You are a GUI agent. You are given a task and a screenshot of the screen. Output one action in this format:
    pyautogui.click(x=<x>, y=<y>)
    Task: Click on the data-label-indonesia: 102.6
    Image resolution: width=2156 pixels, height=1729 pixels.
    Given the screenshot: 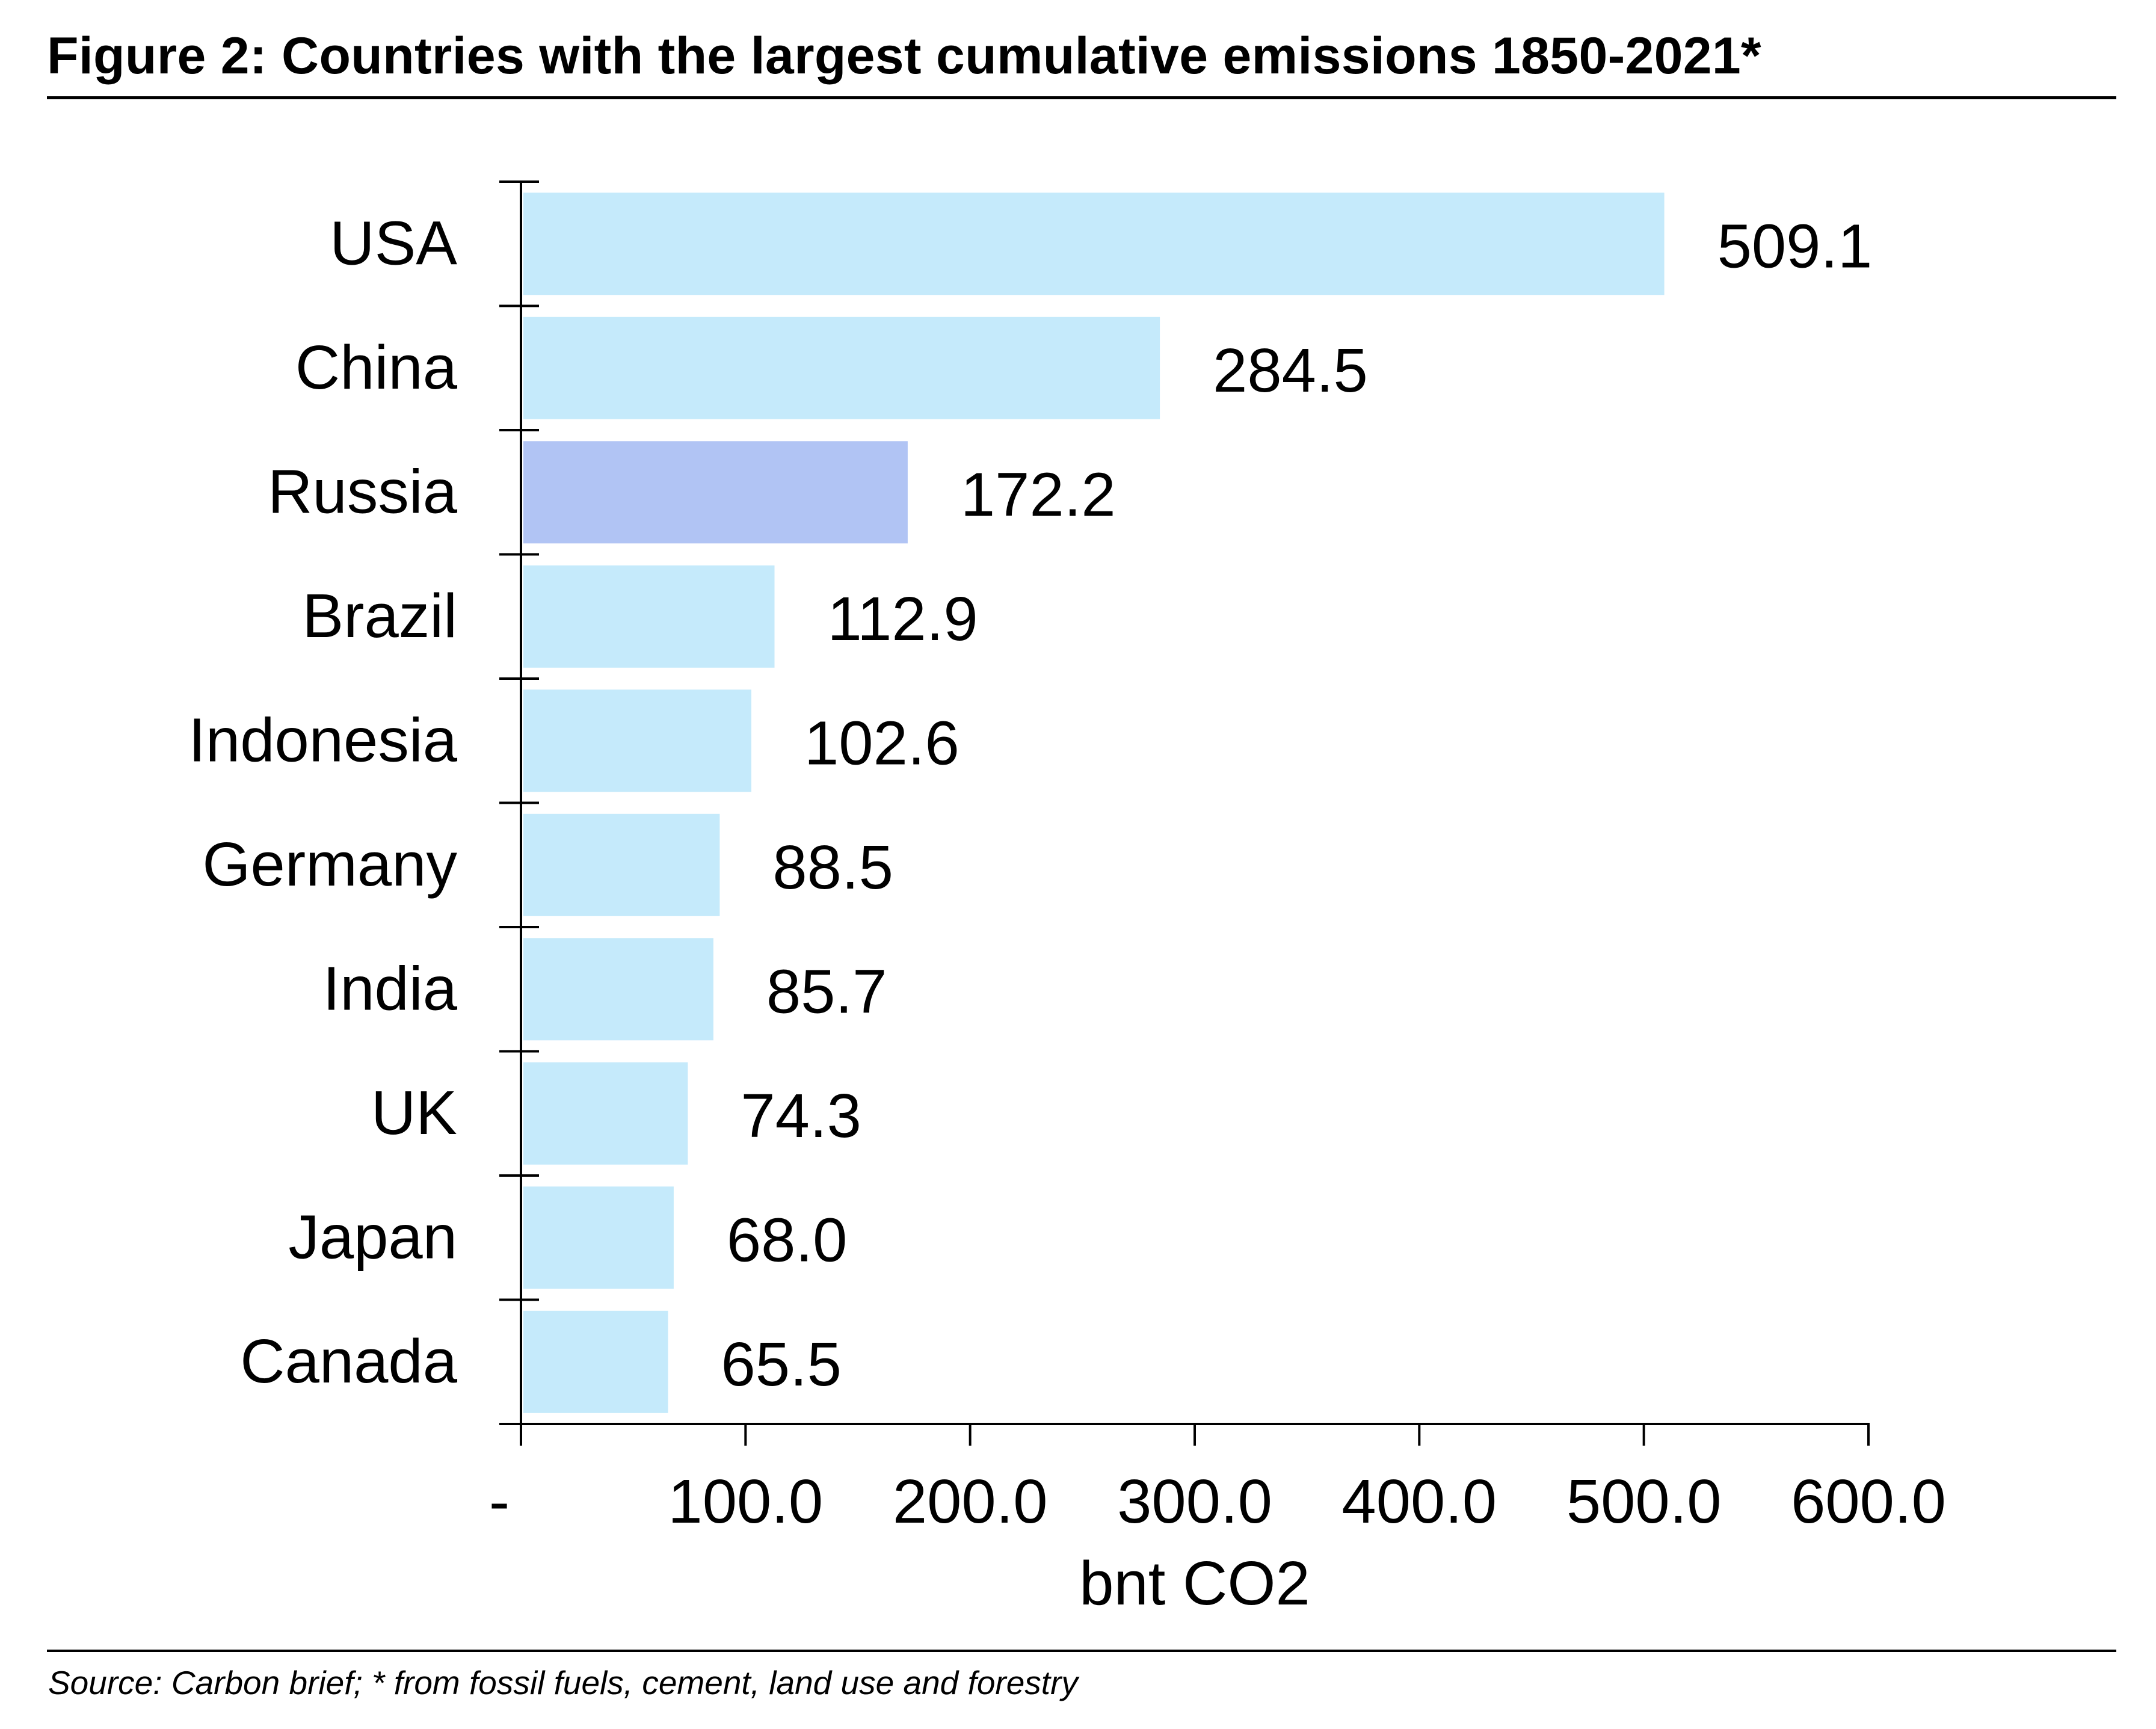 What is the action you would take?
    pyautogui.click(x=882, y=742)
    